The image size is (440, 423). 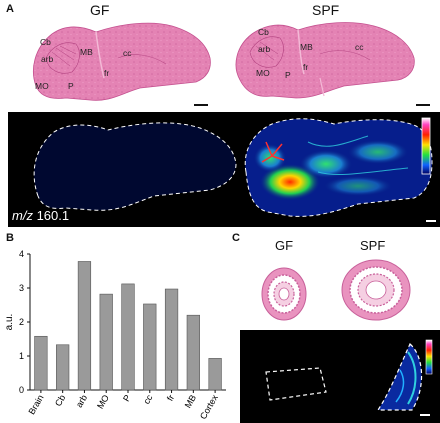 I want to click on mz-value: 160.1, so click(x=53, y=215).